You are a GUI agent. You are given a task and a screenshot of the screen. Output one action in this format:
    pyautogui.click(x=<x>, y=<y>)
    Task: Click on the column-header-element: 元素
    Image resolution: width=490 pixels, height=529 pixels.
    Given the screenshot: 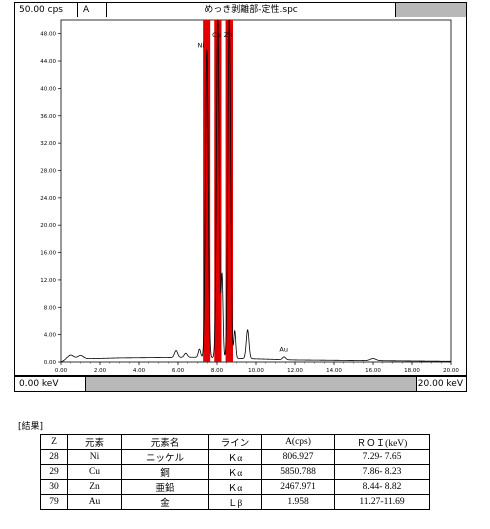 What is the action you would take?
    pyautogui.click(x=94, y=442)
    